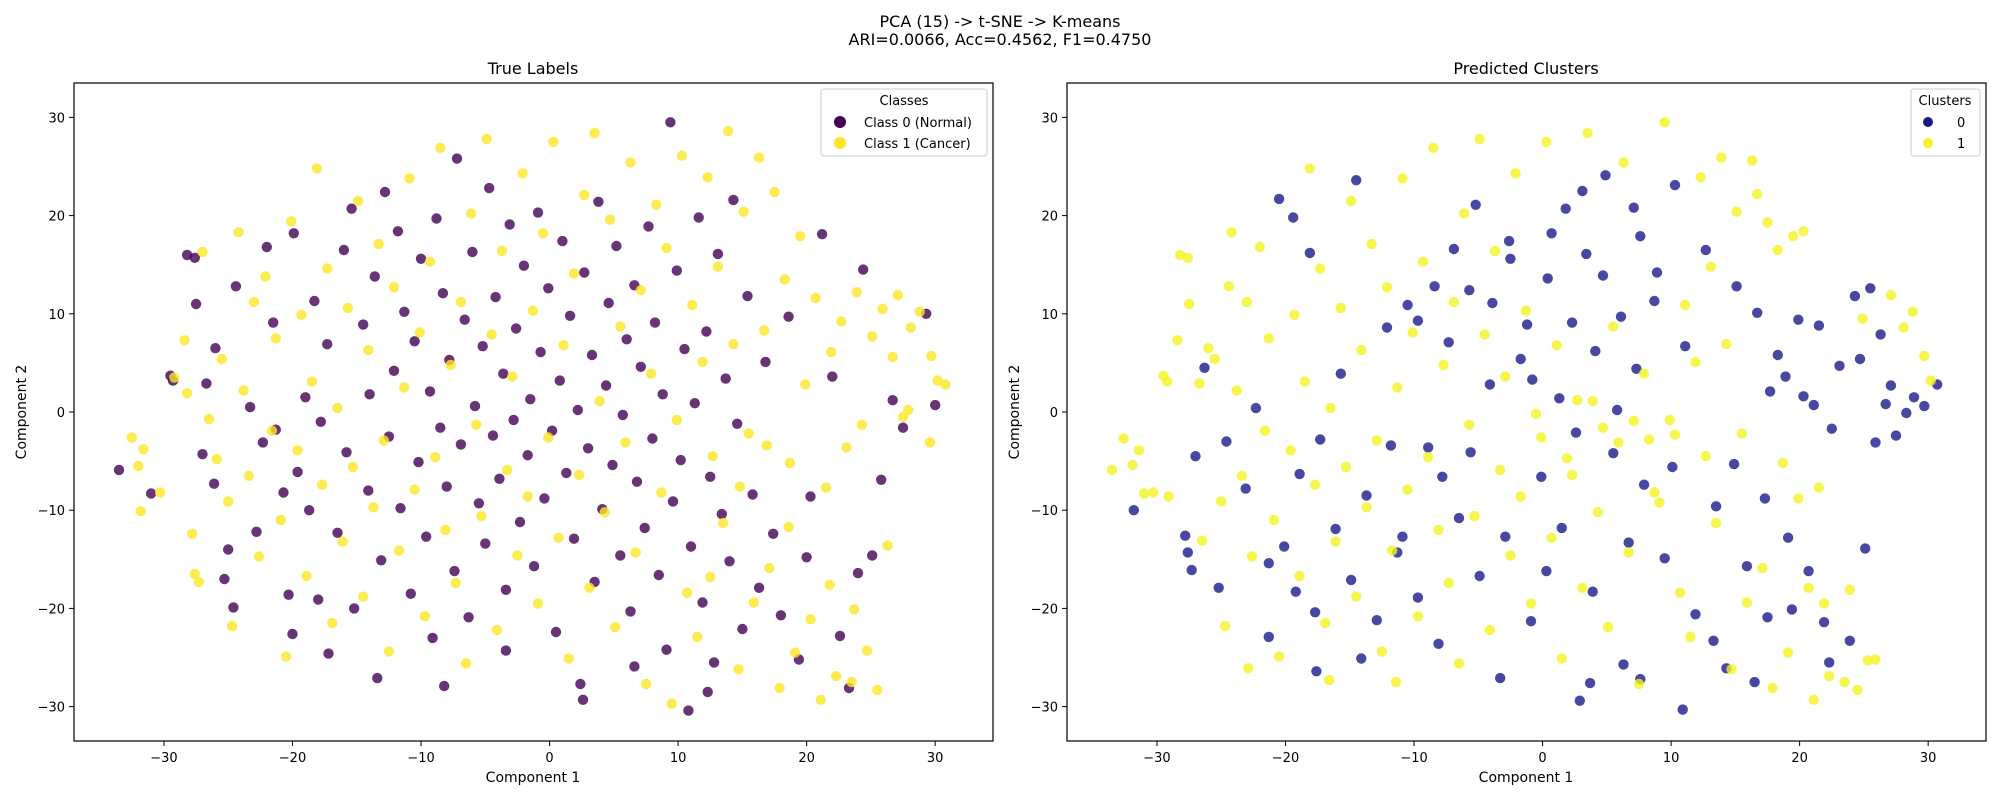 This screenshot has width=2000, height=800. I want to click on x-tick-label: 10, so click(678, 758).